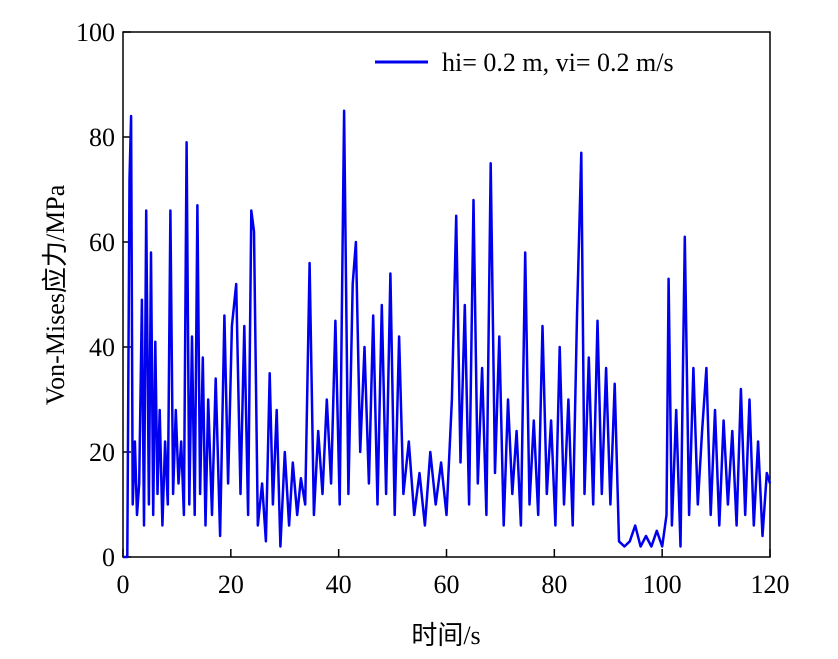 The height and width of the screenshot is (659, 838). What do you see at coordinates (447, 584) in the screenshot?
I see `x-tick-label: 60` at bounding box center [447, 584].